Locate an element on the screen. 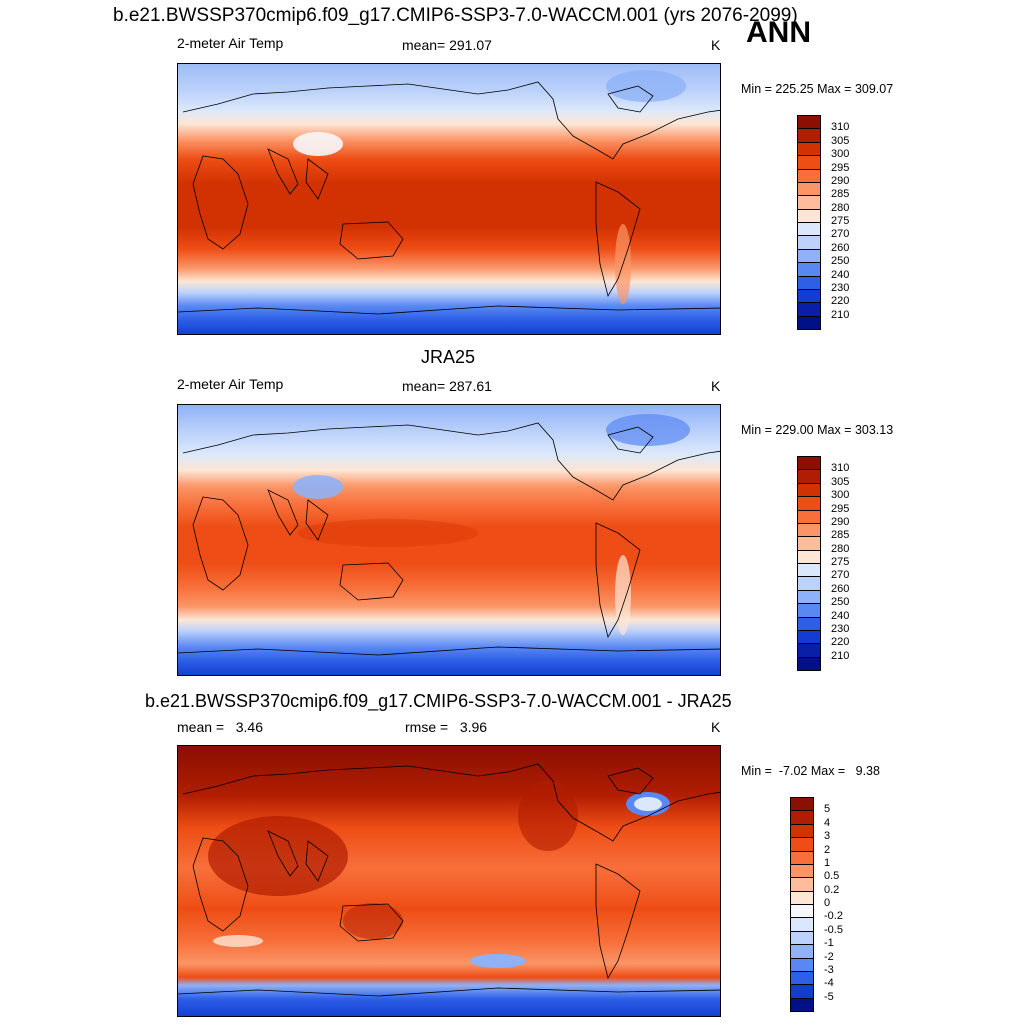 The image size is (1024, 1024). panel1-minmax-label: Min = 225.25 Max = 309.07 is located at coordinates (817, 89).